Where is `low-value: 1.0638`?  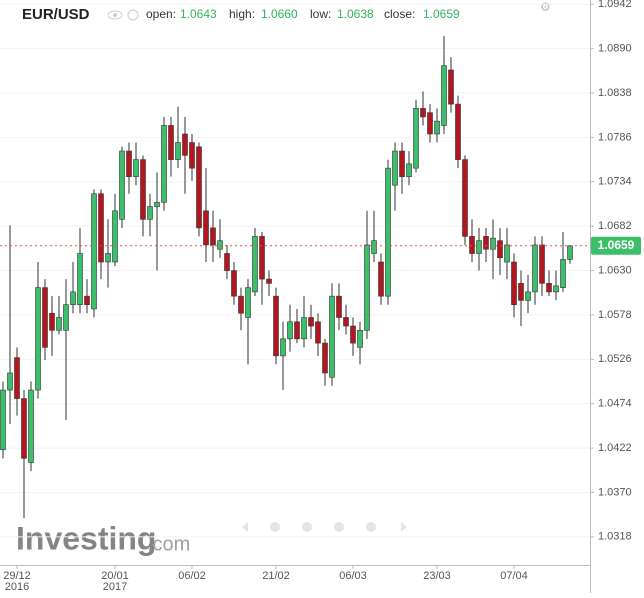 low-value: 1.0638 is located at coordinates (355, 14).